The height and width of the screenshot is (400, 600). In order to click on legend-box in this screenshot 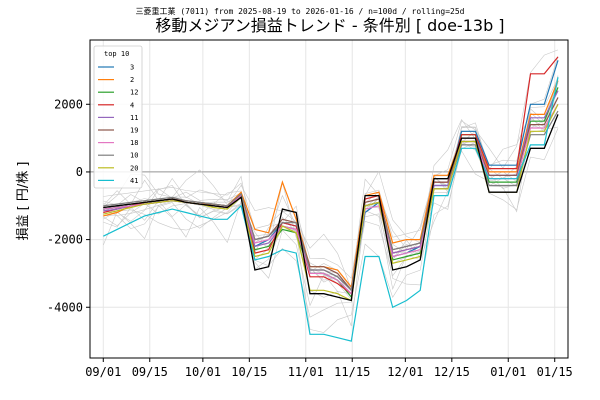, I will do `click(118, 117)`.